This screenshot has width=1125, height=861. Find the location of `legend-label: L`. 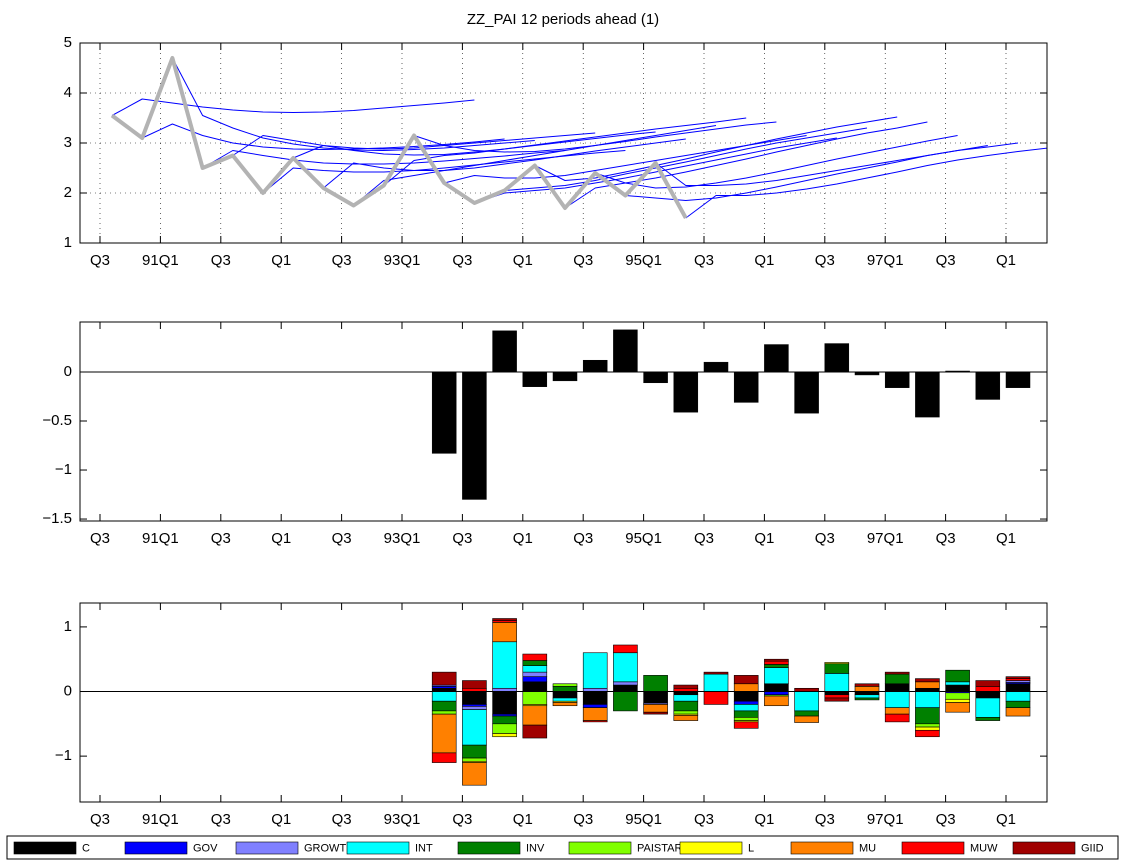

legend-label: L is located at coordinates (751, 848).